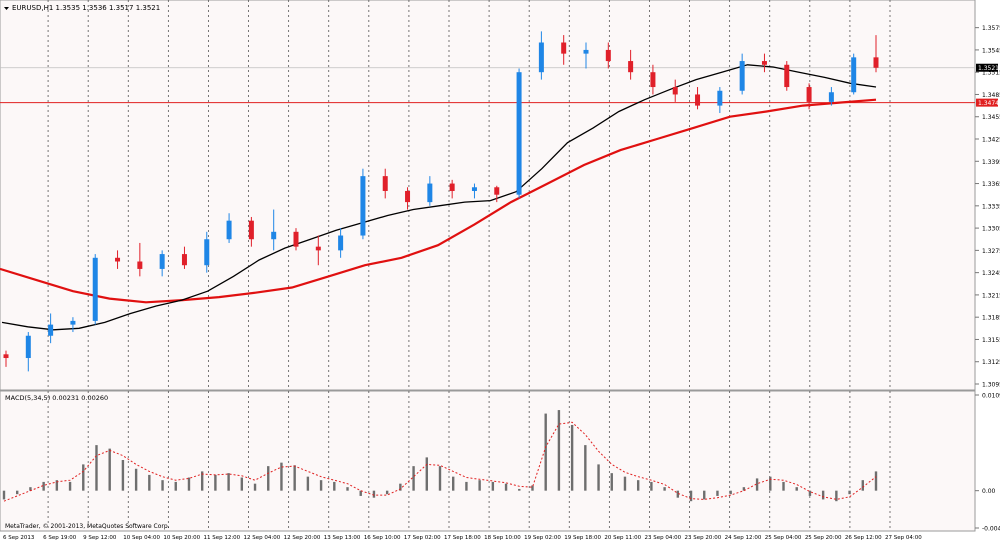  I want to click on time-tick-label: 12 Sep 04:00, so click(262, 538).